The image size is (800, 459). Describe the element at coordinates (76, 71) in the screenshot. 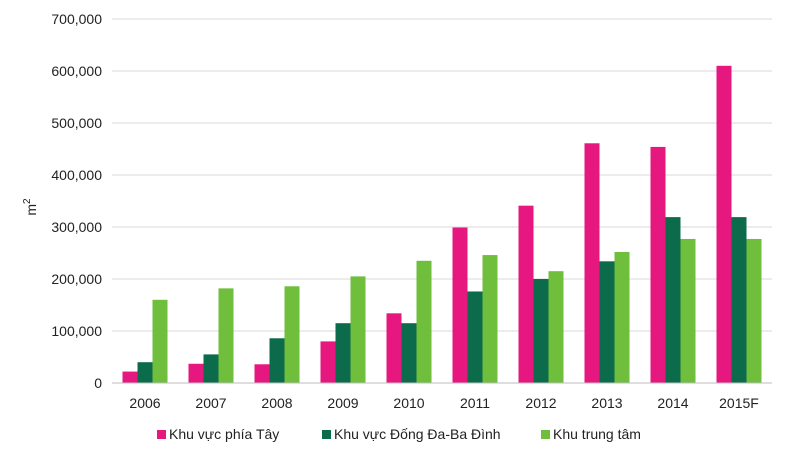

I see `y-tick-label: 600,000` at that location.